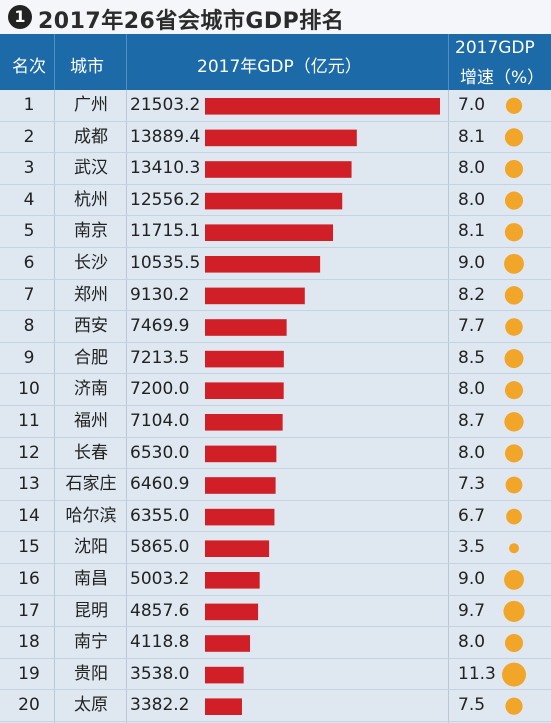 The height and width of the screenshot is (723, 551). I want to click on rank-cell: 7, so click(29, 294).